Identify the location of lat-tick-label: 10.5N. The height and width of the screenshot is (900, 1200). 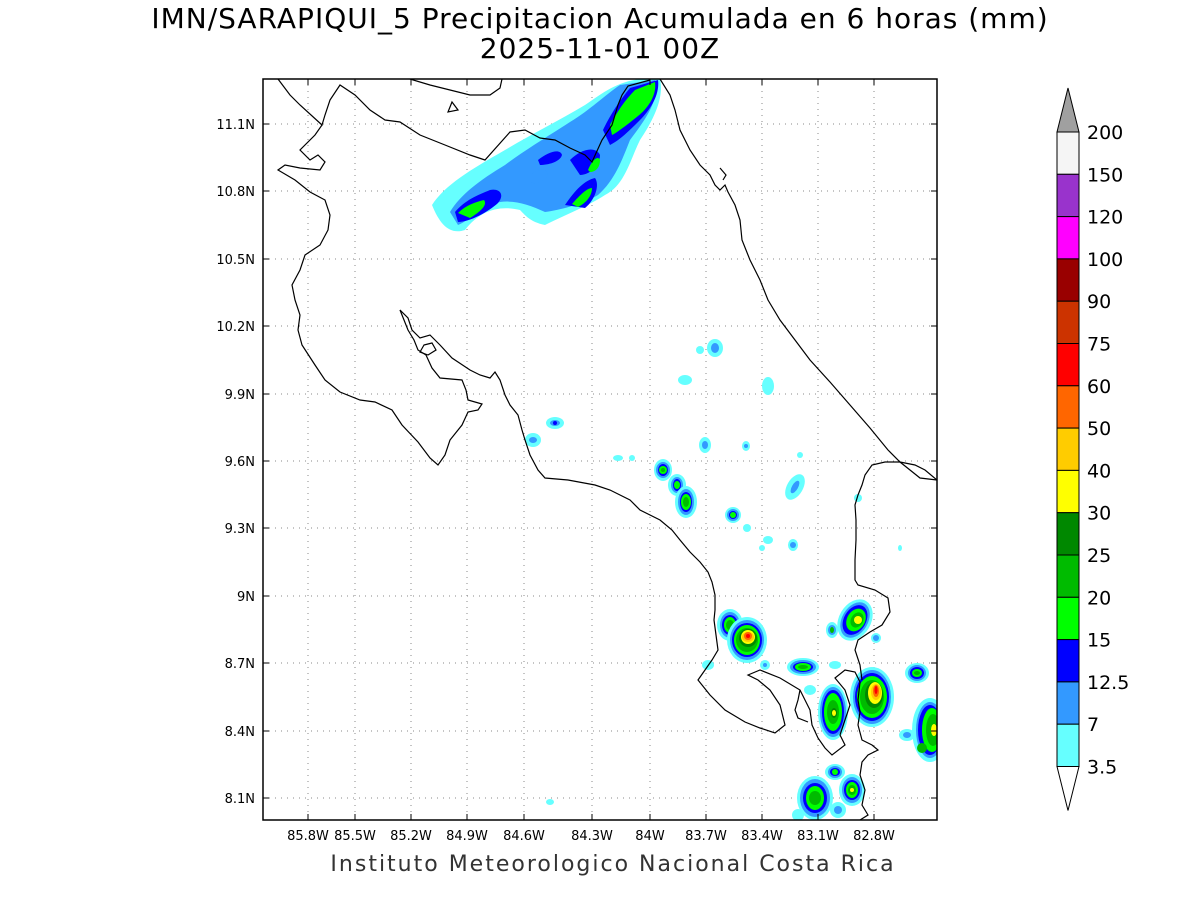
(235, 260).